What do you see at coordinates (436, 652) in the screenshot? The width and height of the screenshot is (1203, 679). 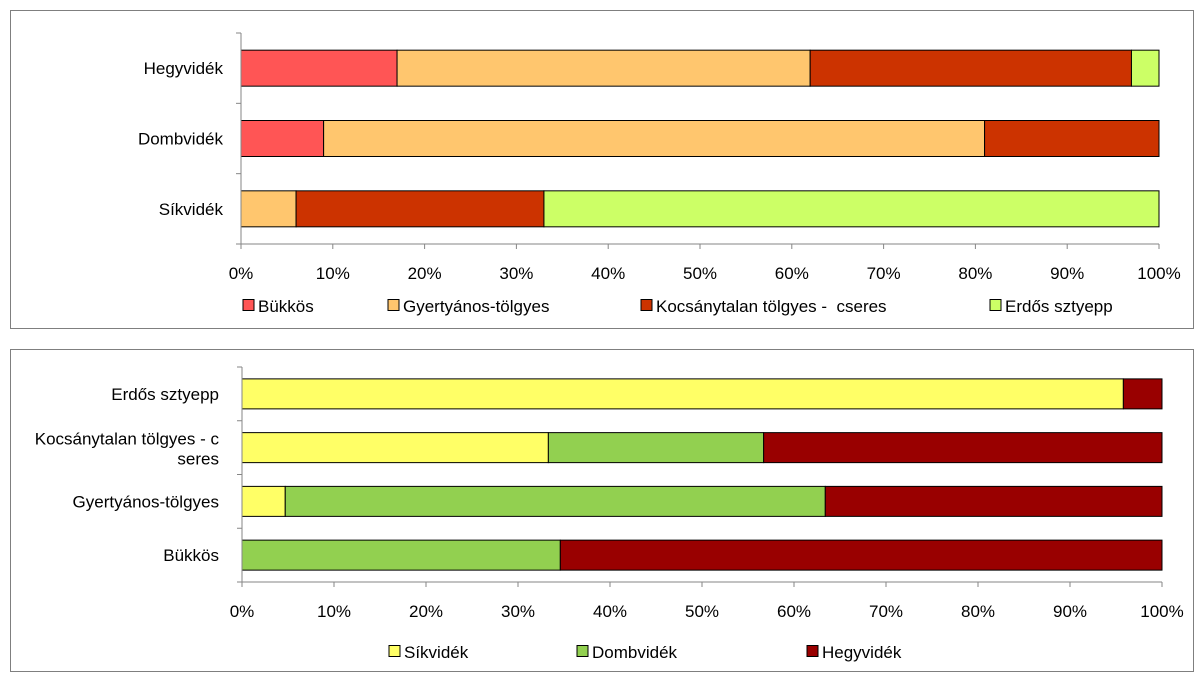 I see `legend-label-sikvidek: Síkvidék` at bounding box center [436, 652].